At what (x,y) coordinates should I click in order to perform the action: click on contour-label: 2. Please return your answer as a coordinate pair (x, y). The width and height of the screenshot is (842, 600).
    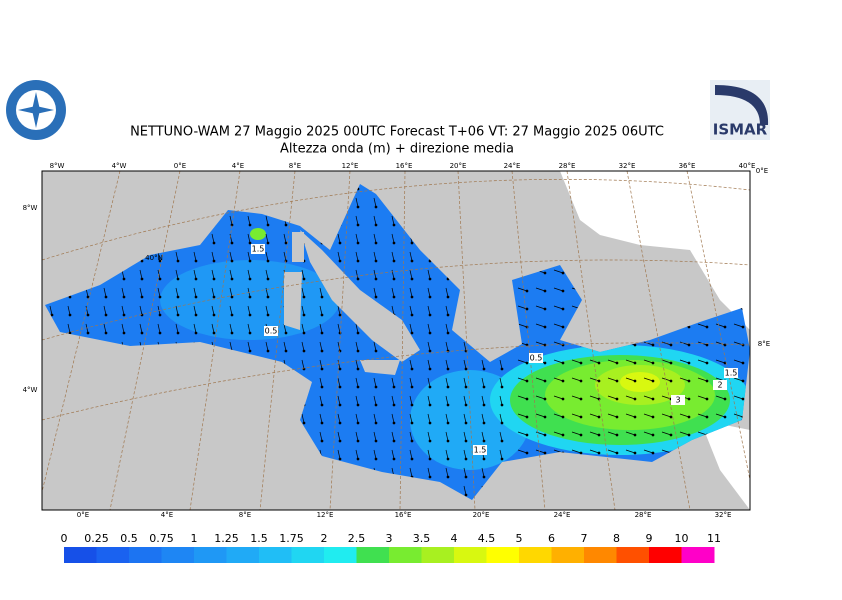
    Looking at the image, I should click on (719, 385).